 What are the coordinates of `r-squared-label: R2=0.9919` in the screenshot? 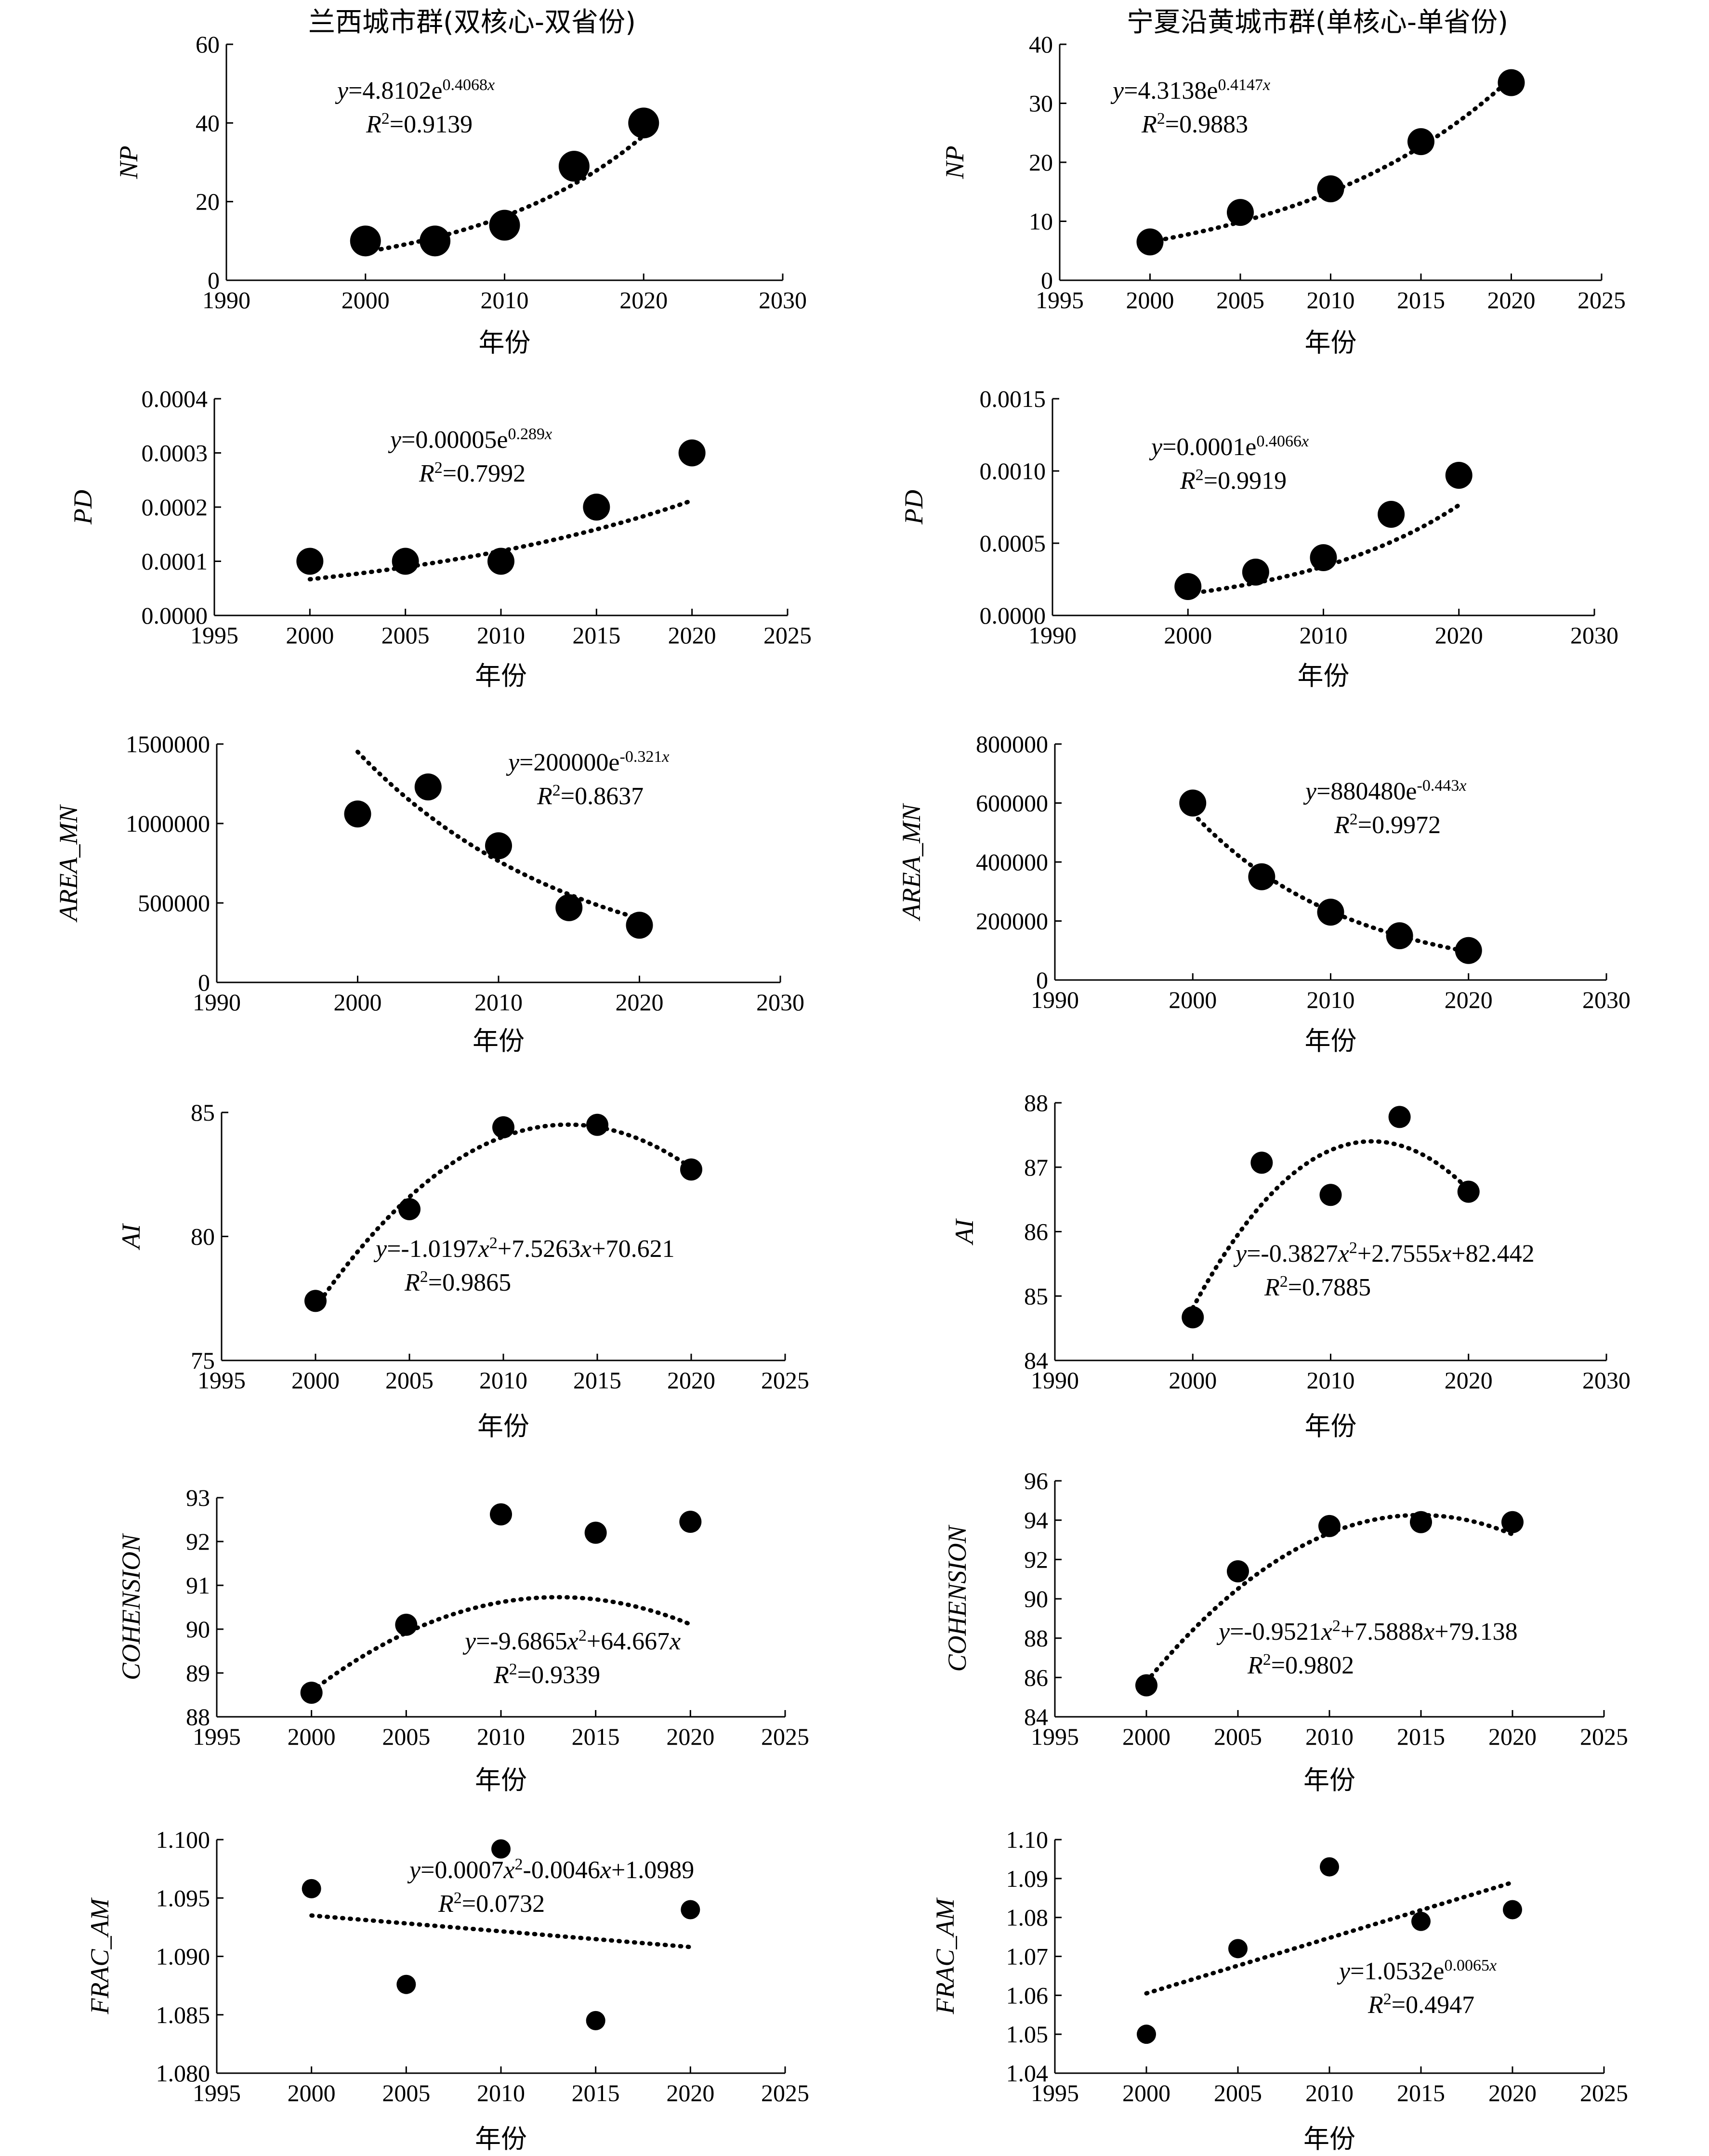 It's located at (1233, 480).